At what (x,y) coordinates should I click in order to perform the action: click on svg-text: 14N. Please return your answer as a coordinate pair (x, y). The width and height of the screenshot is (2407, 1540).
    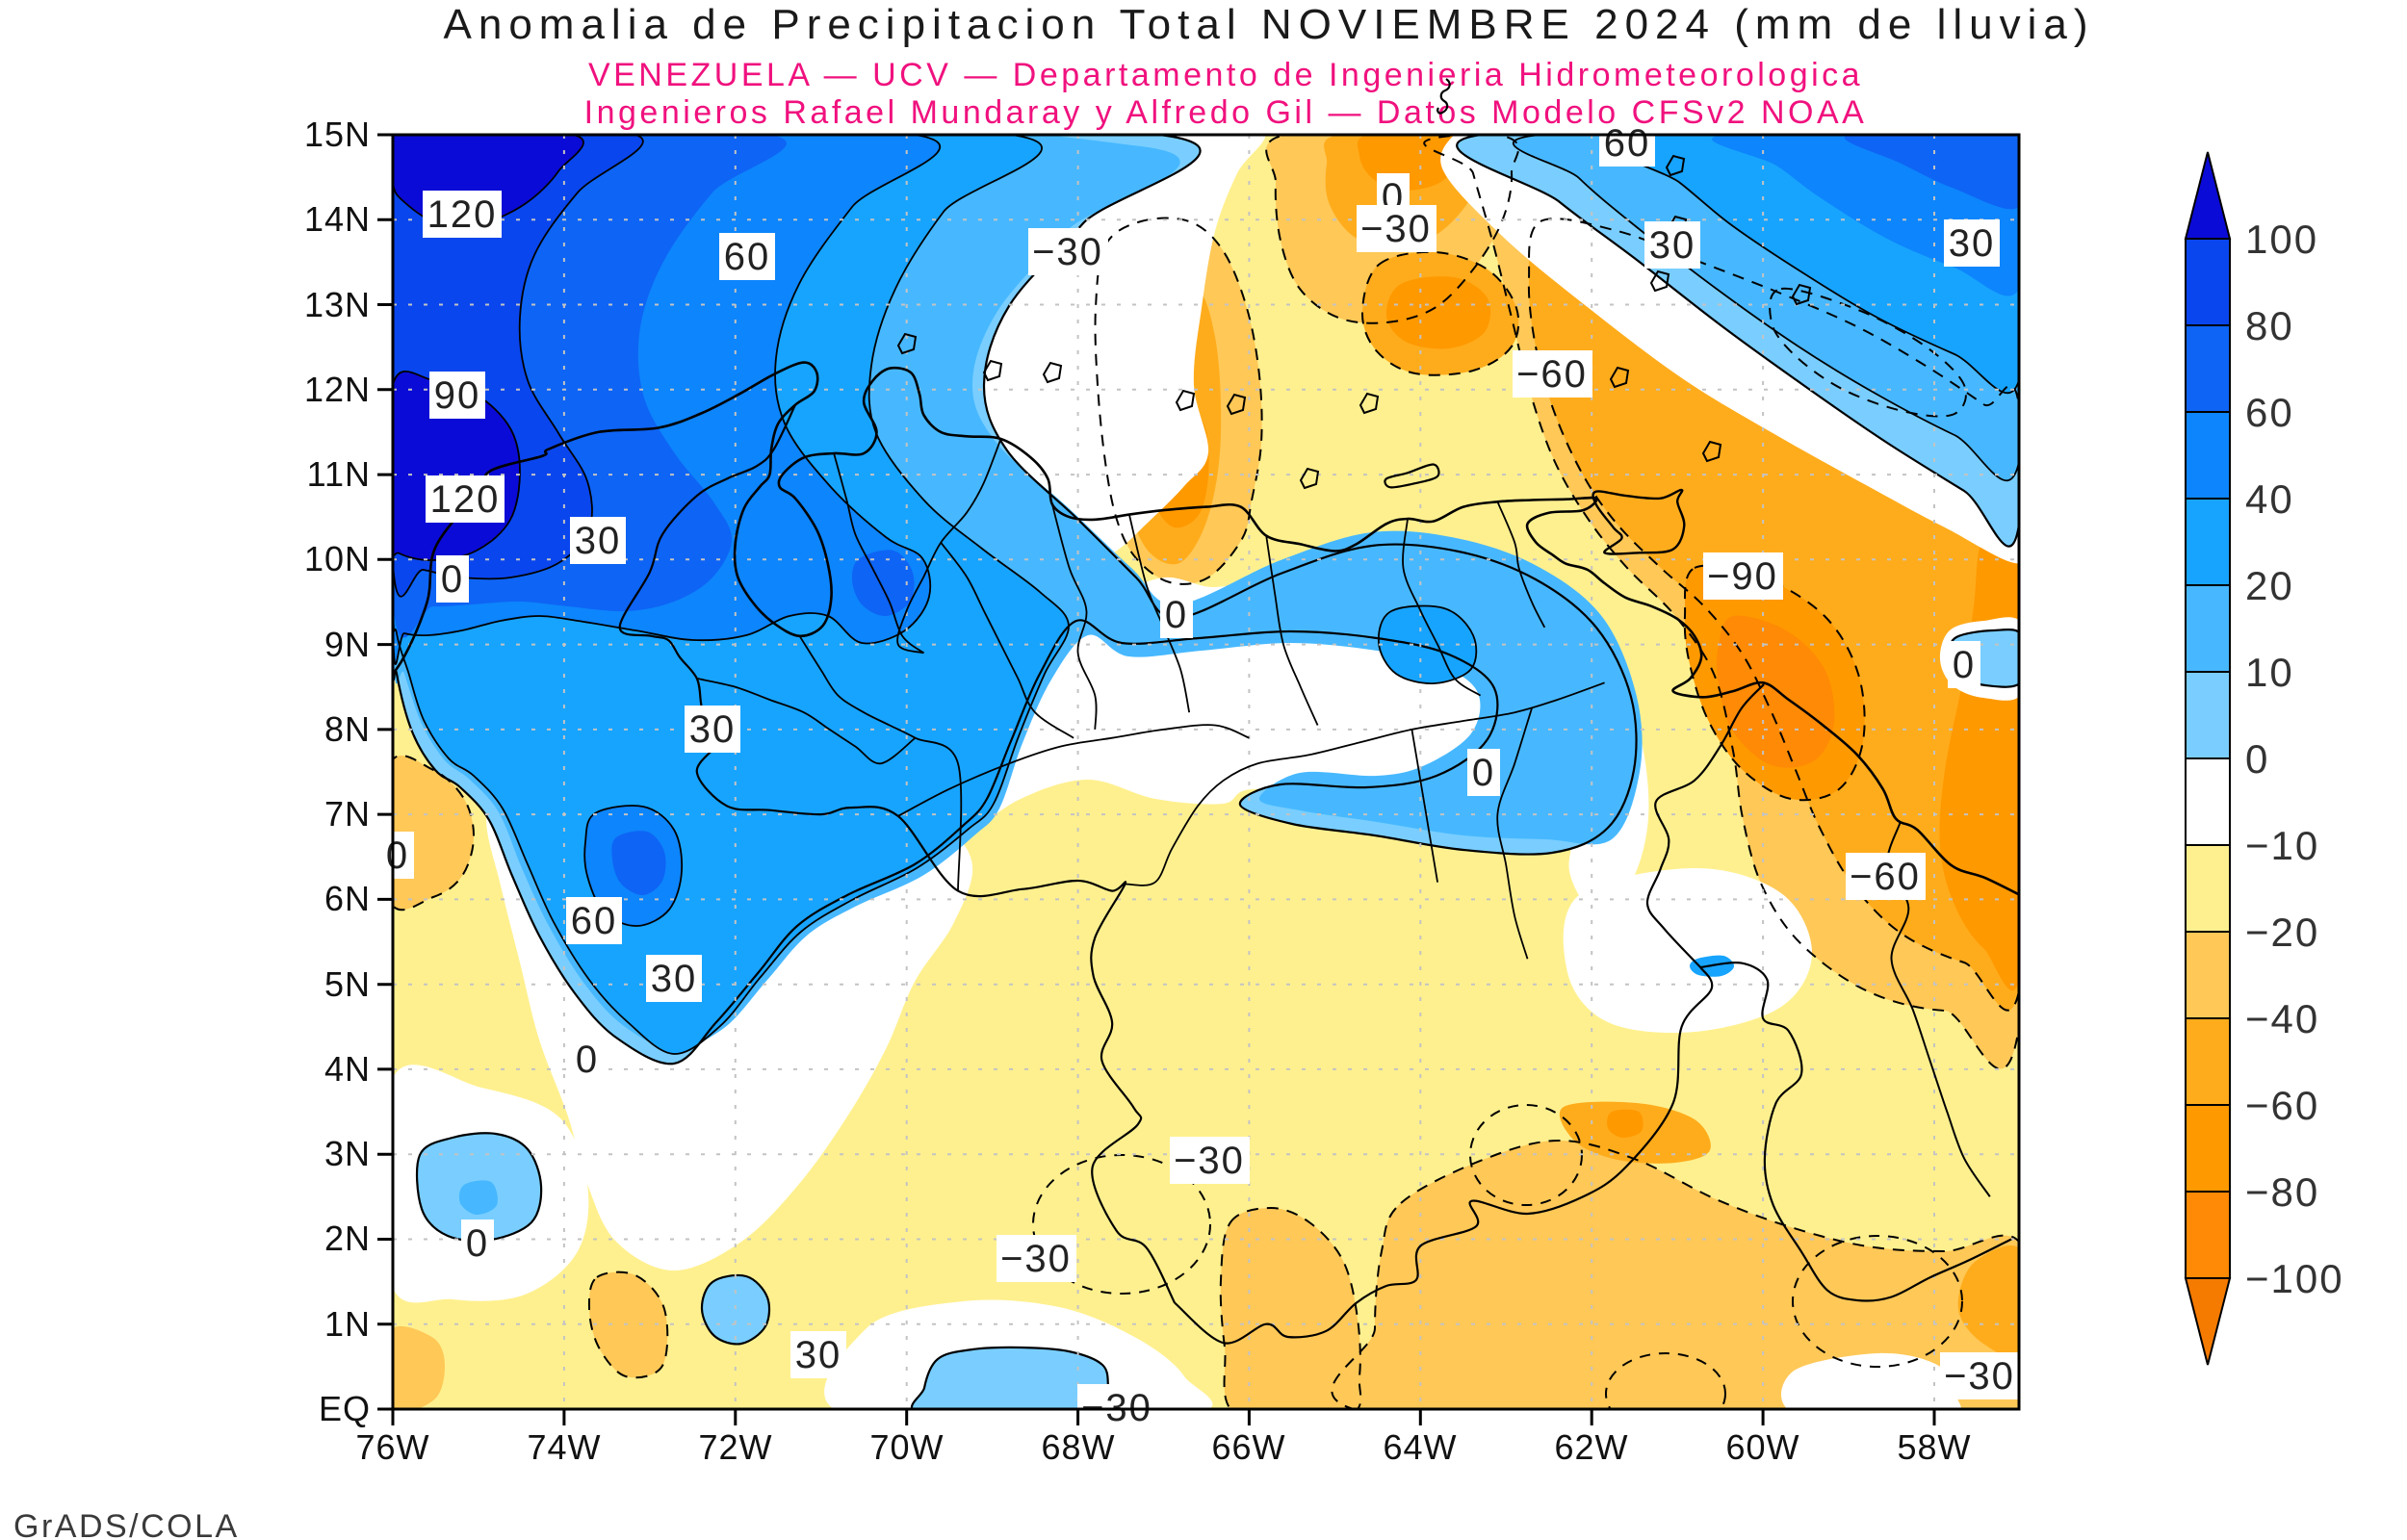
    Looking at the image, I should click on (337, 219).